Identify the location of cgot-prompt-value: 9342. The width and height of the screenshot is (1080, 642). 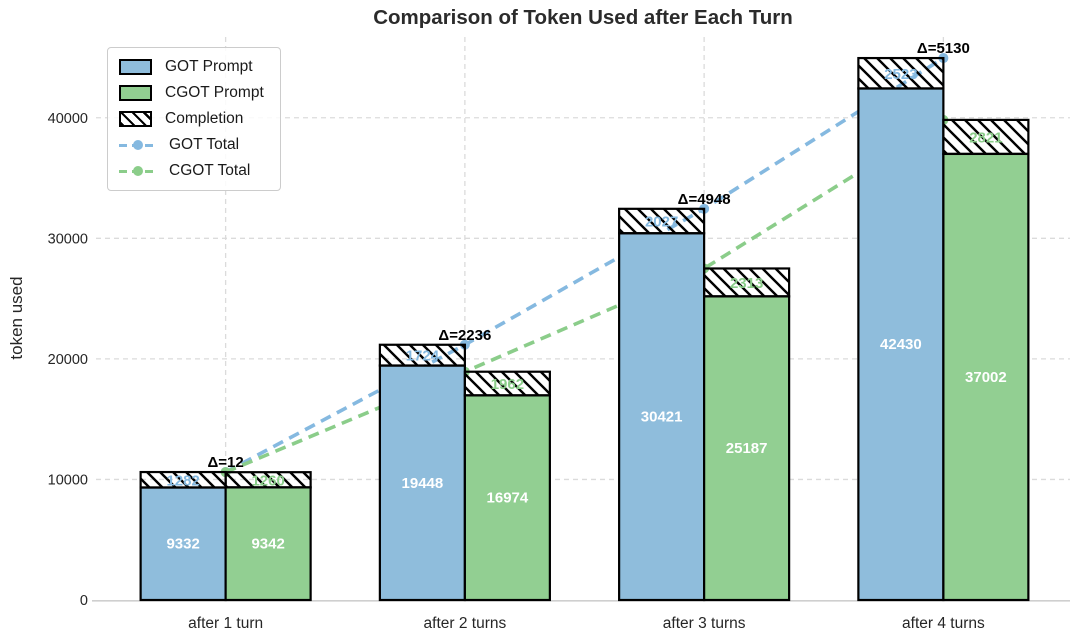
(267, 544).